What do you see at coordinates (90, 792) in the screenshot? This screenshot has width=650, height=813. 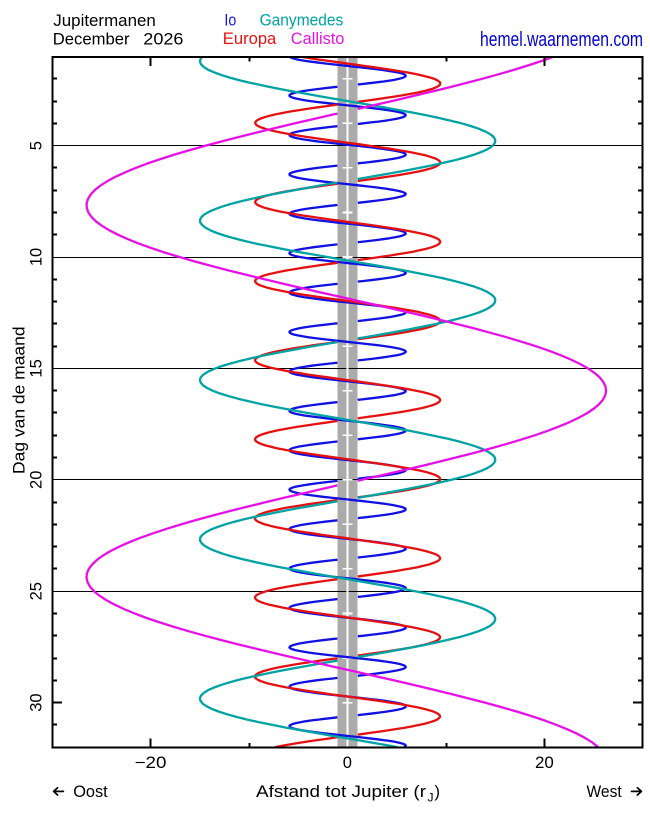 I see `svg-text: Oost` at bounding box center [90, 792].